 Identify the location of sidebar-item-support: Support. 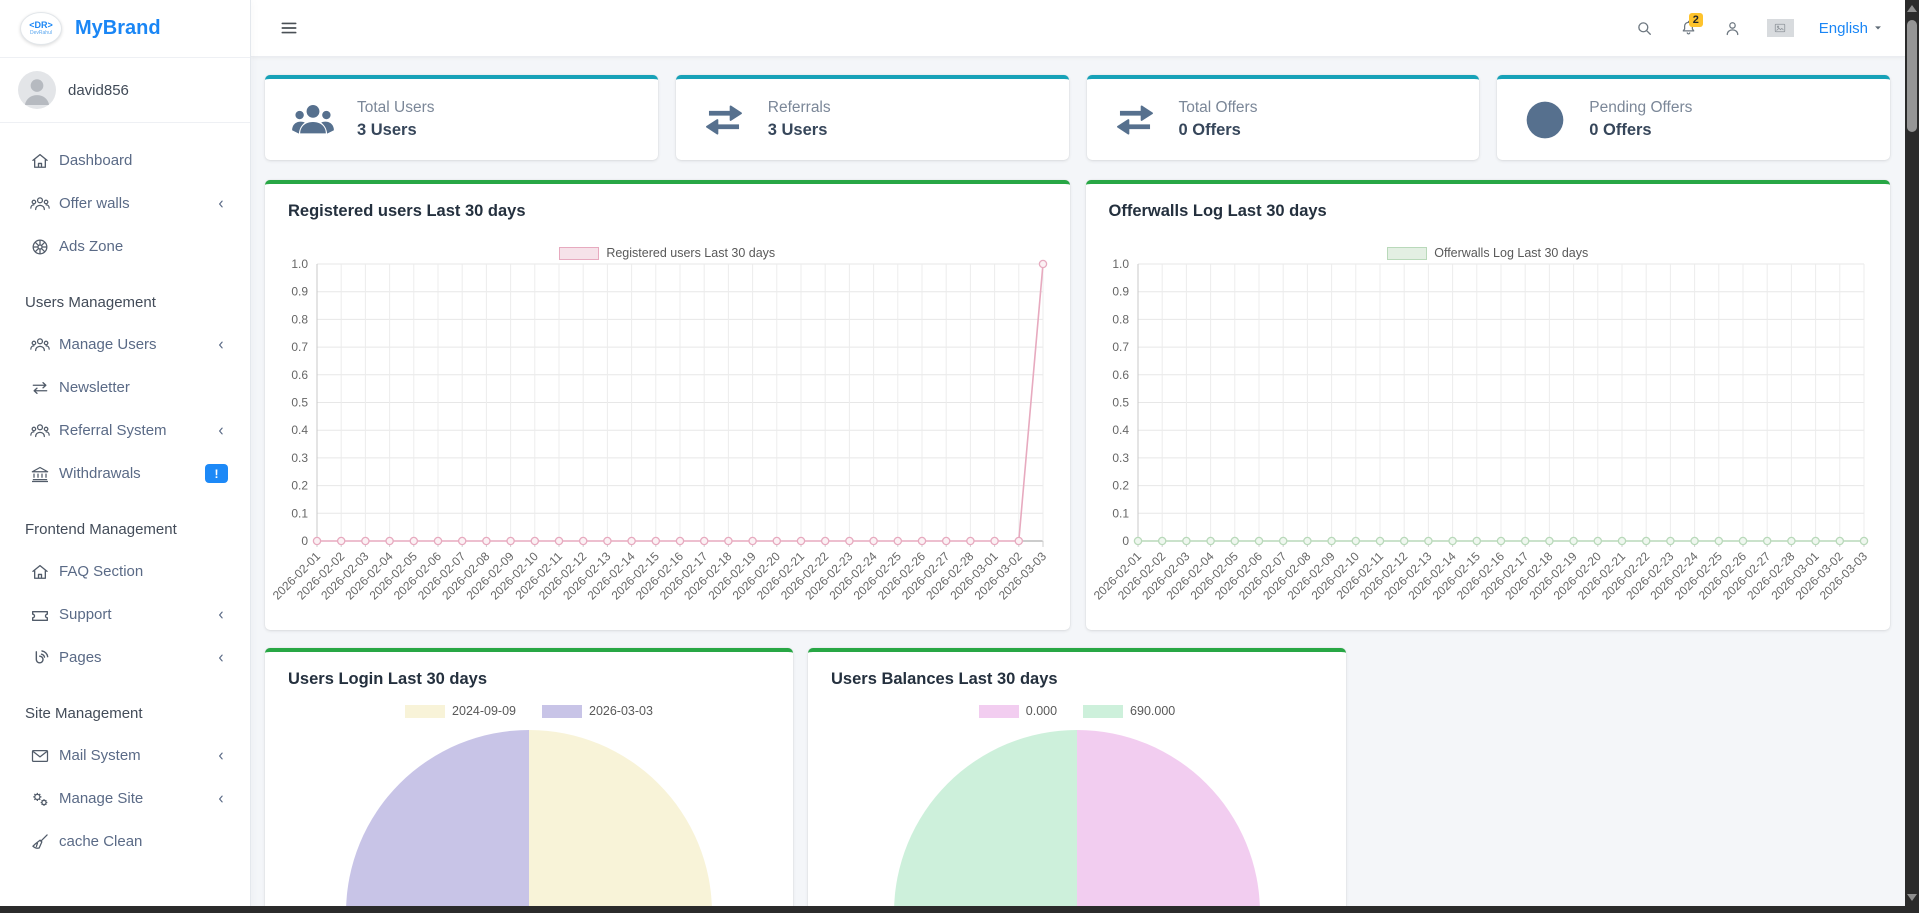
(125, 614).